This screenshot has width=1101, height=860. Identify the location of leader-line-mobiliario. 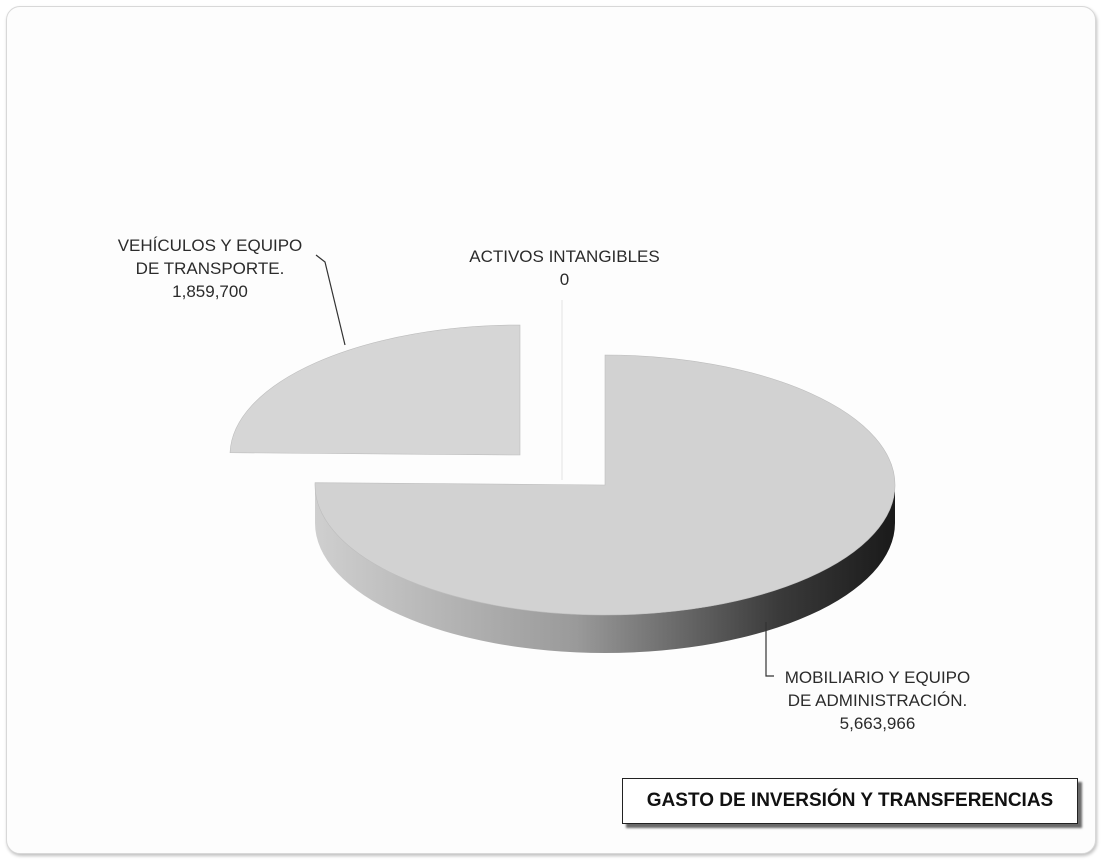
(769, 649).